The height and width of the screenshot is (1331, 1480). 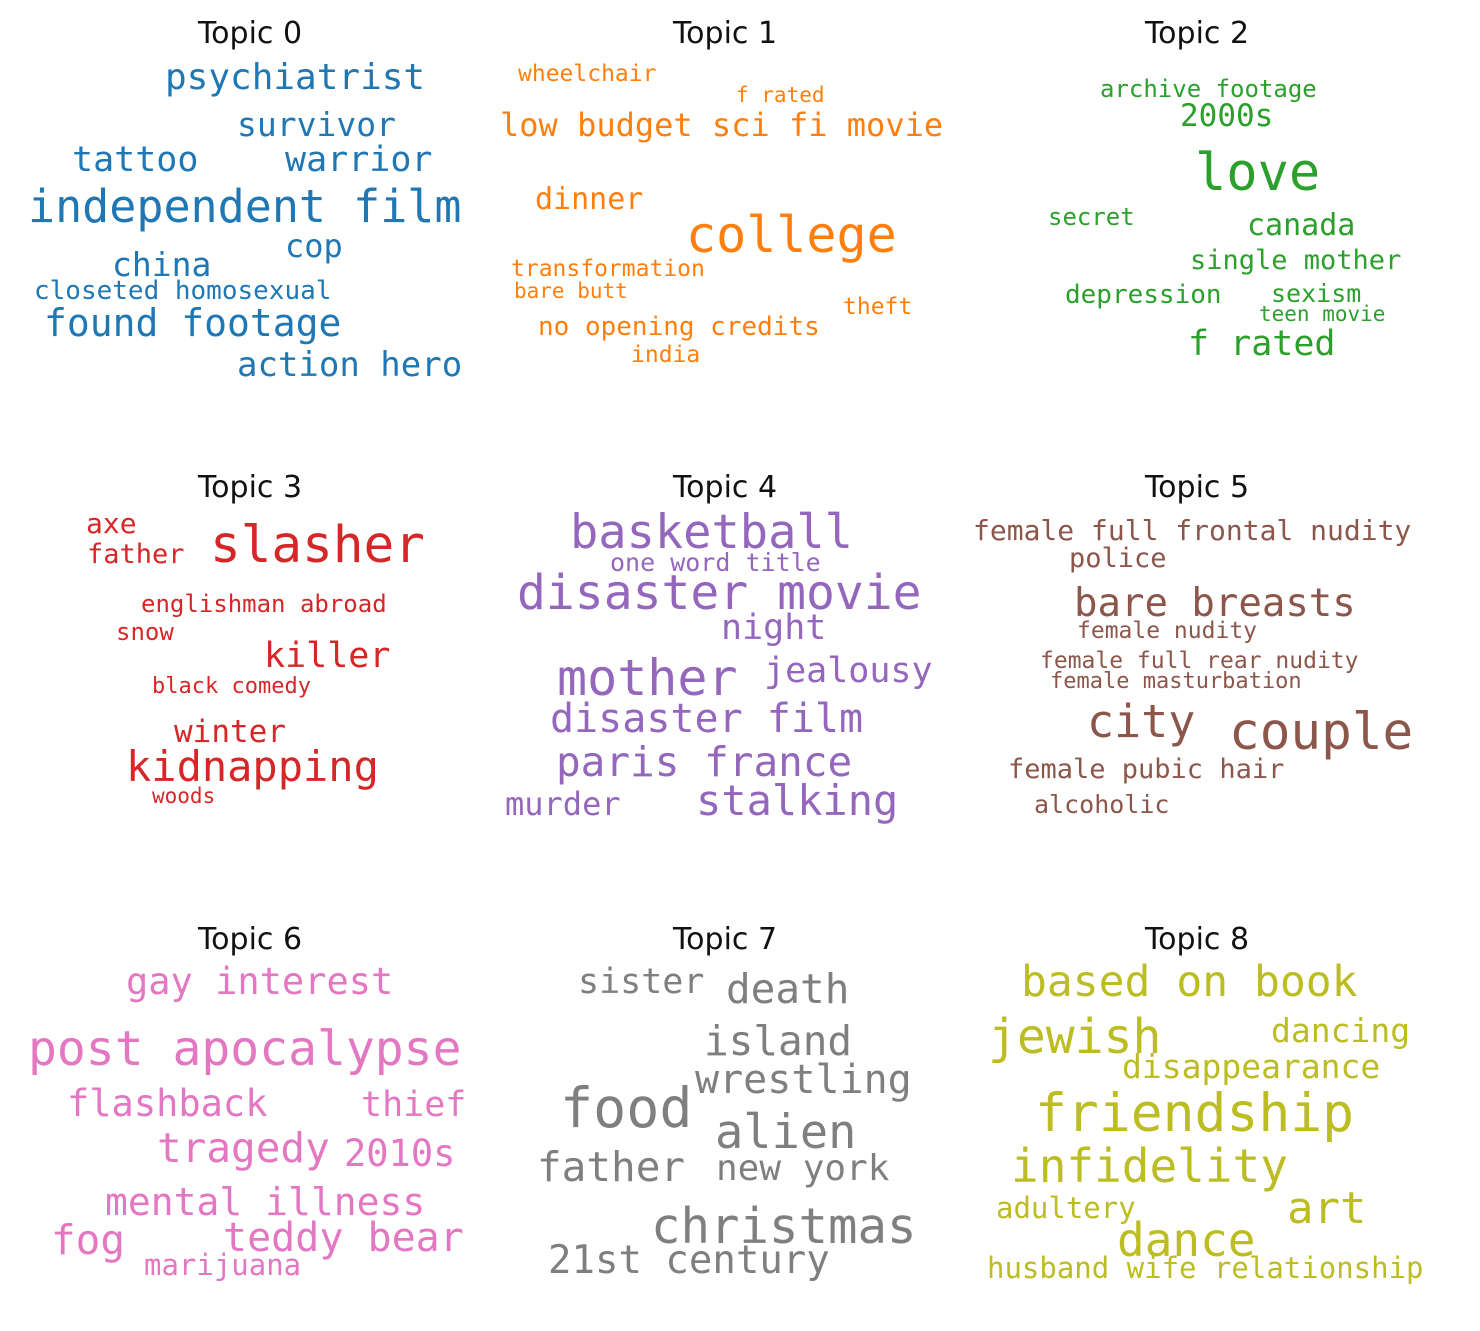 What do you see at coordinates (774, 628) in the screenshot?
I see `topic-word: night` at bounding box center [774, 628].